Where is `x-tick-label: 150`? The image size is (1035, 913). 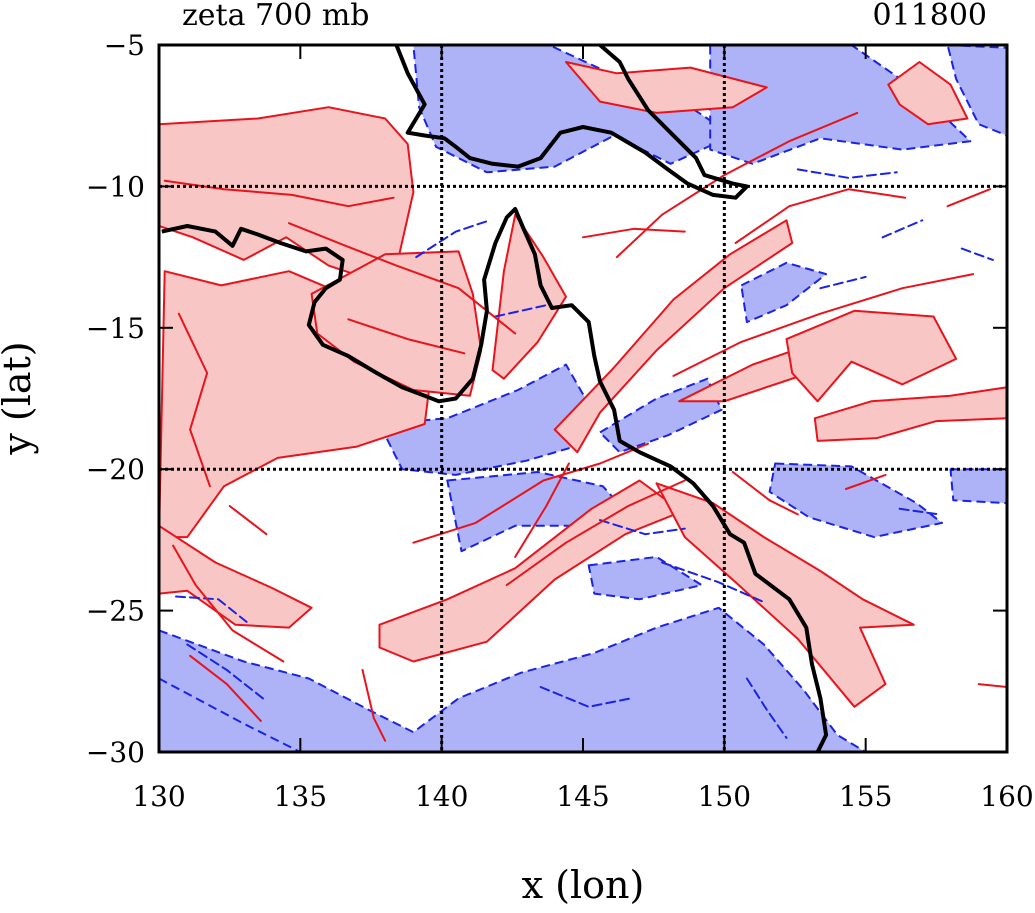 x-tick-label: 150 is located at coordinates (724, 796).